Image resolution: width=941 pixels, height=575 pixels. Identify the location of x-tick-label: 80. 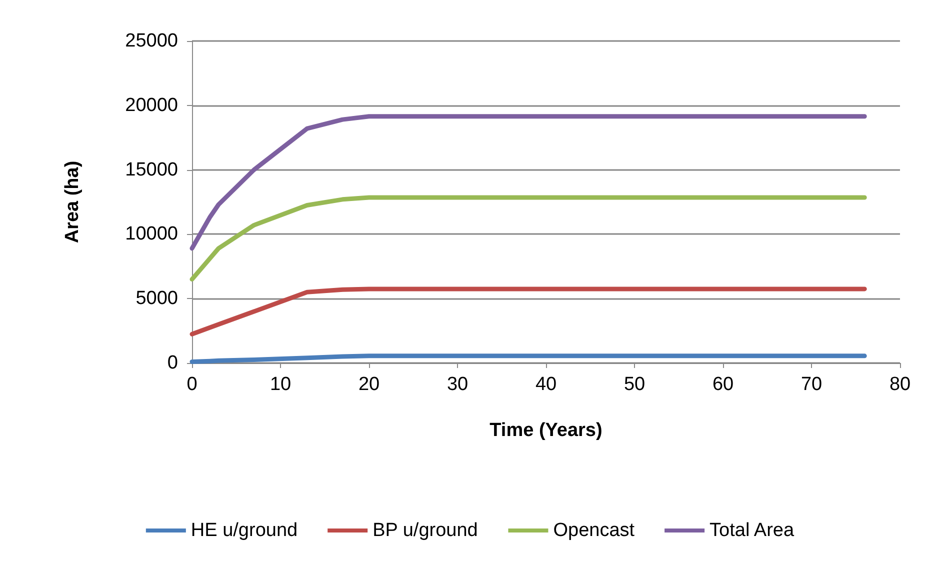
(900, 384).